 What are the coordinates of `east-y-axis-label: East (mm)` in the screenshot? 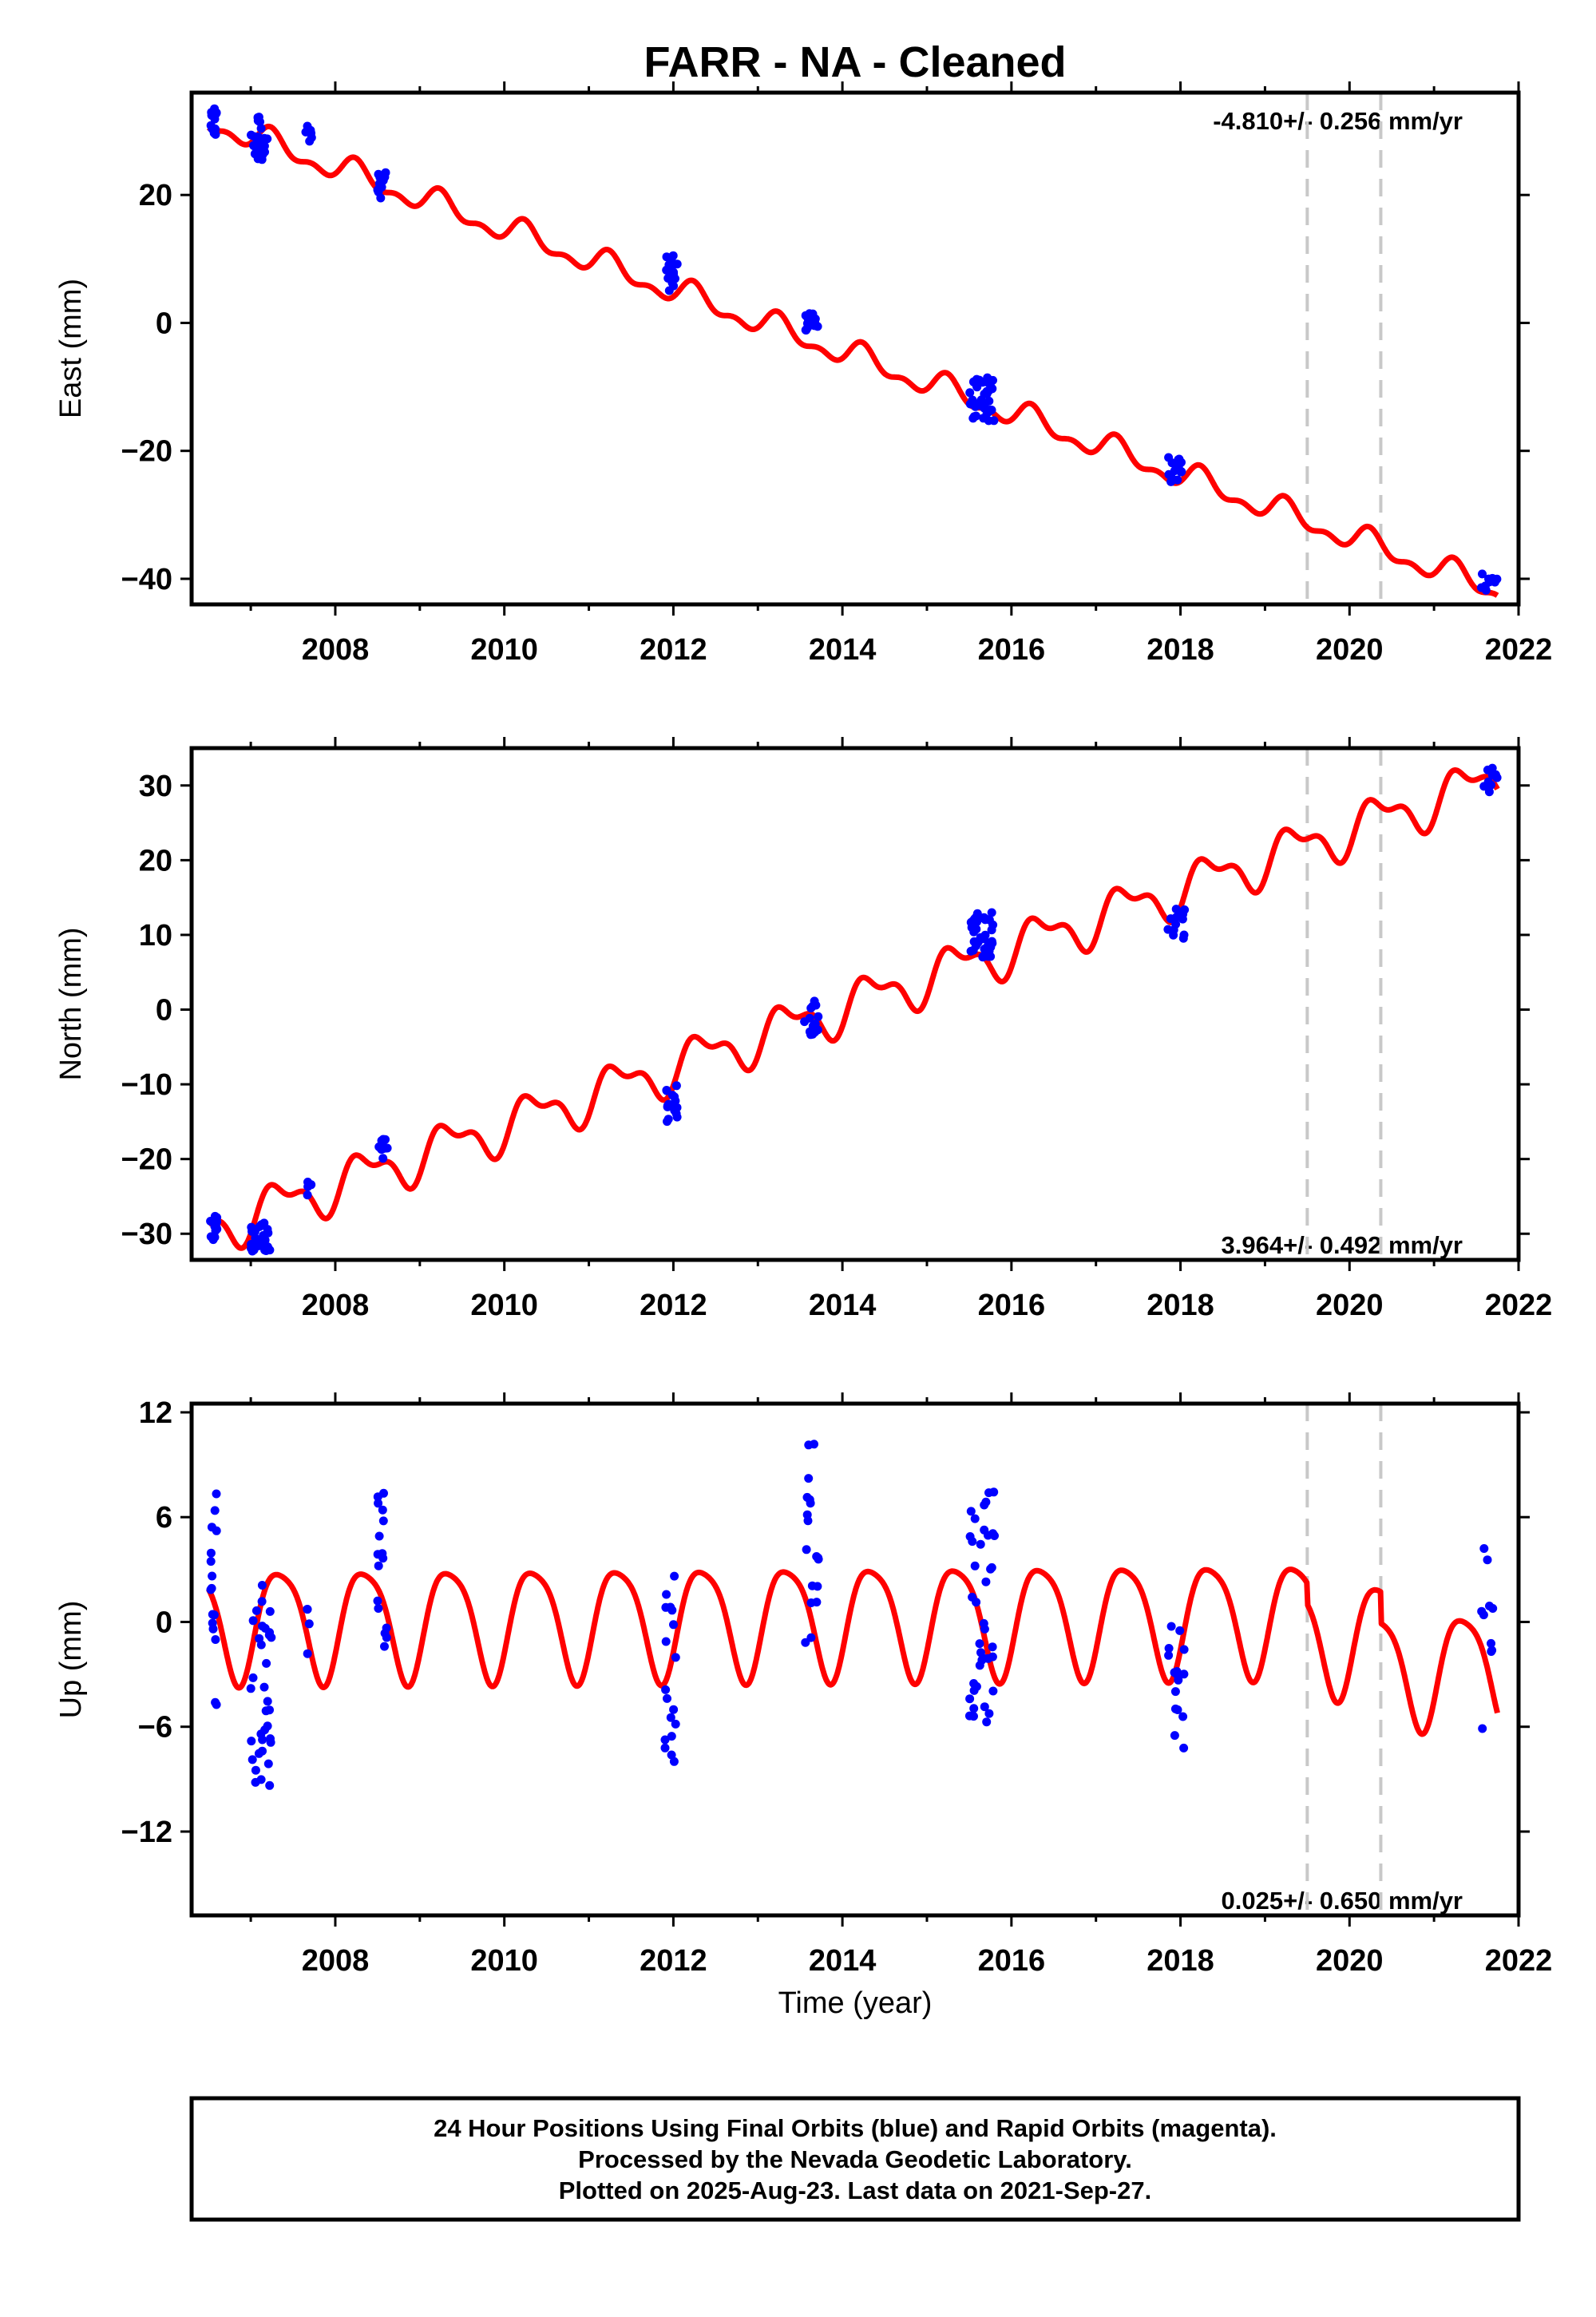 It's located at (71, 348).